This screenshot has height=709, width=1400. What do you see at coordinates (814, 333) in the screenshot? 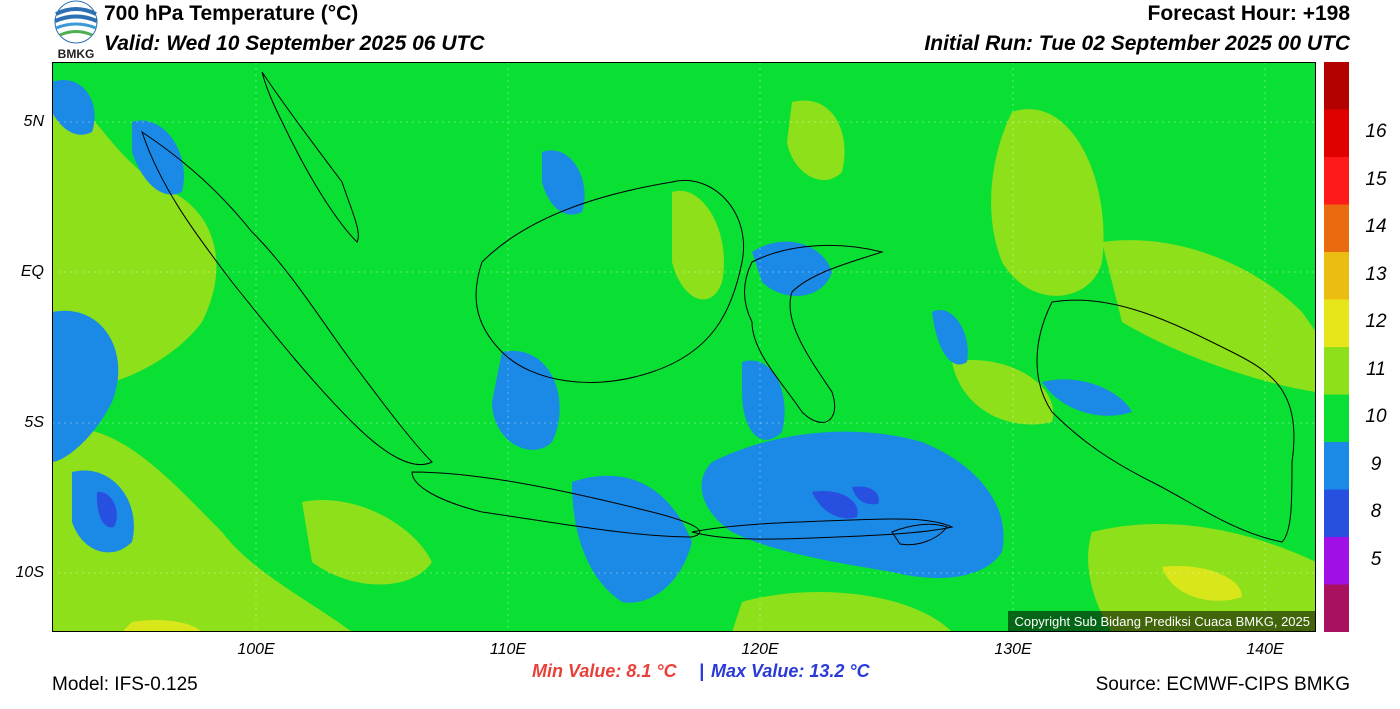
I see `sulawesi-outline` at bounding box center [814, 333].